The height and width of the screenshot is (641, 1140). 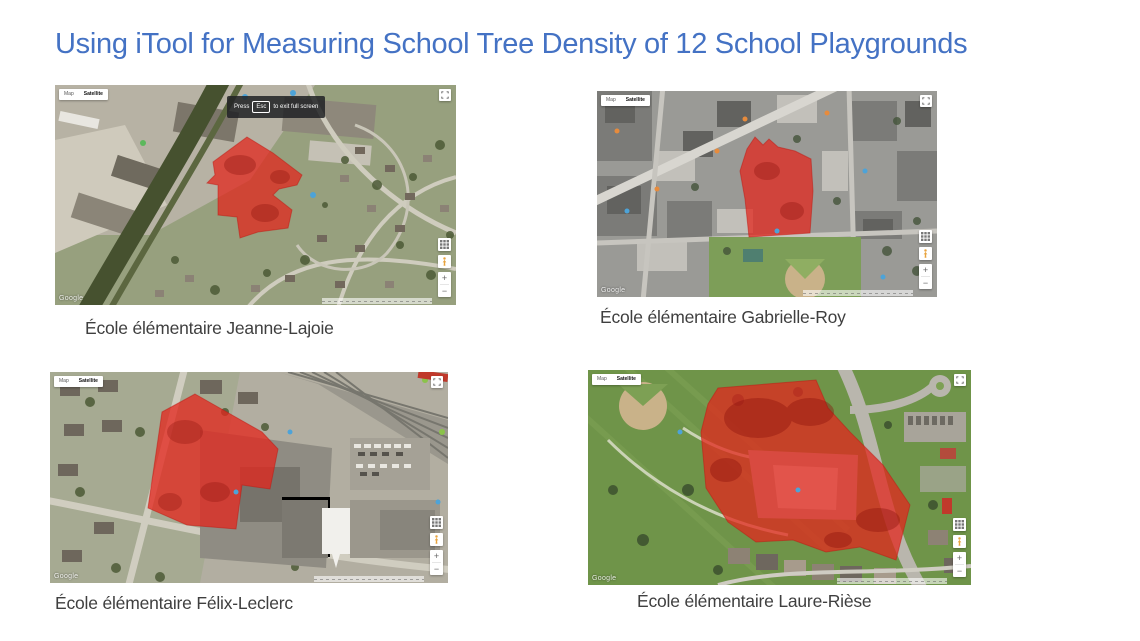 What do you see at coordinates (296, 107) in the screenshot?
I see `tooltip-suffix: to exit full screen` at bounding box center [296, 107].